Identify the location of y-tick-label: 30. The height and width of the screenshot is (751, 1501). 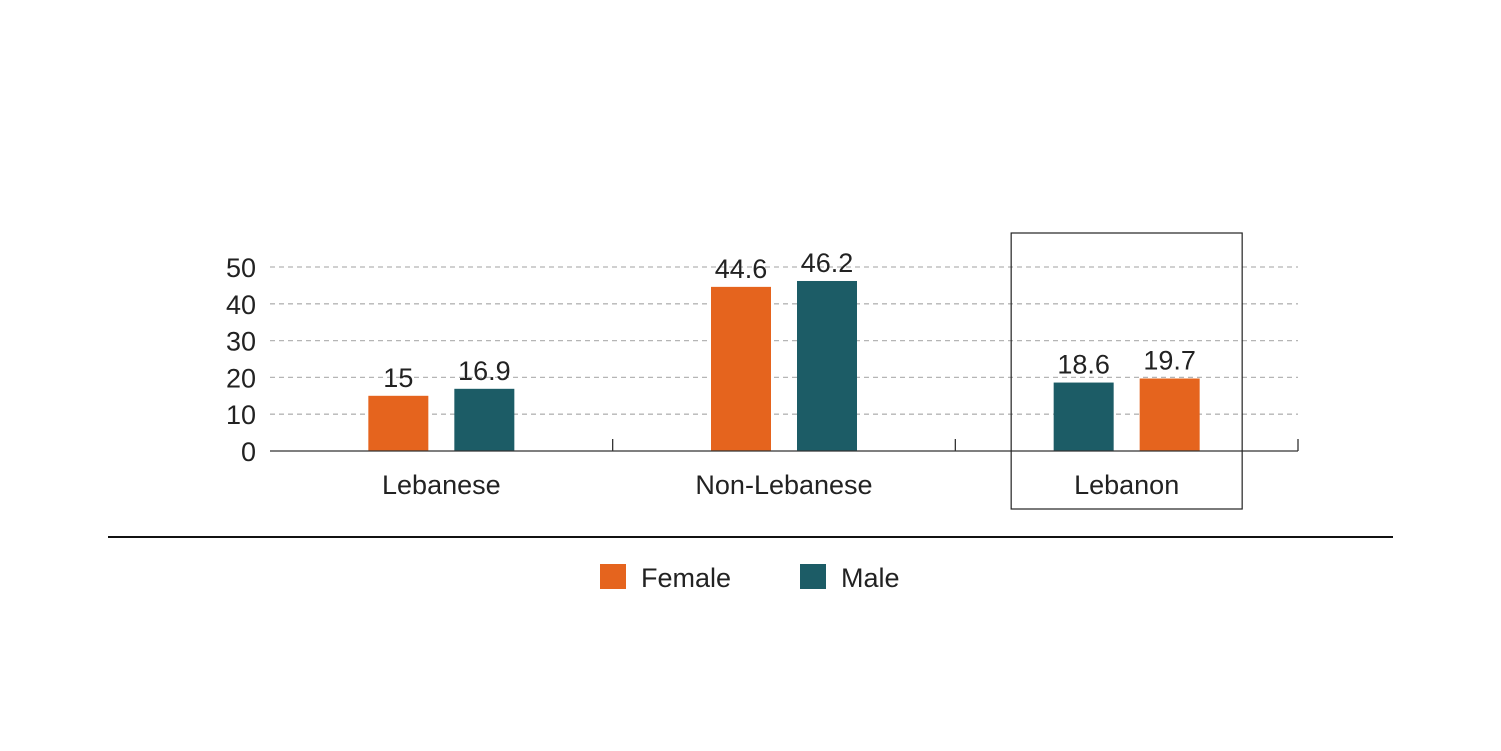
(241, 342).